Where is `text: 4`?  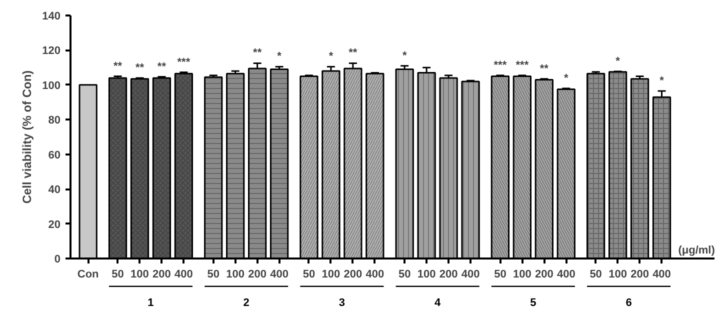 text: 4 is located at coordinates (438, 302).